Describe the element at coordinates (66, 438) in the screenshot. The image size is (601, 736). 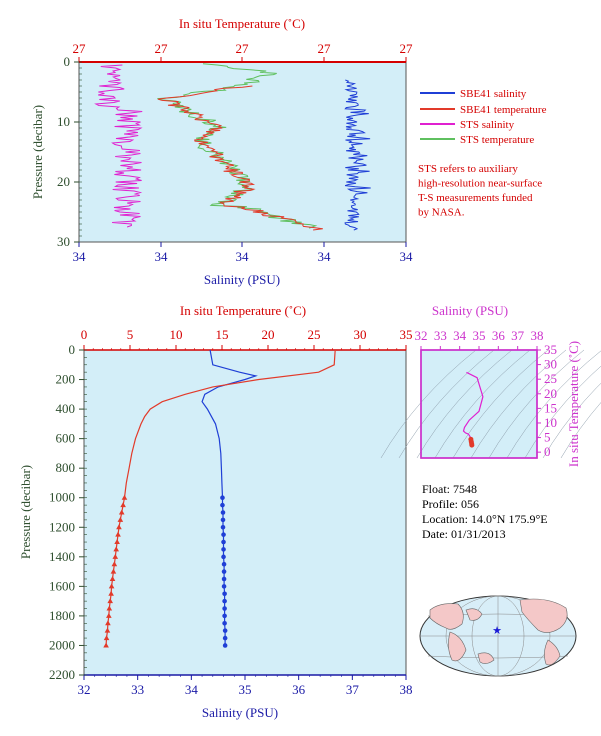
I see `main-pressure-tick-label: 600` at that location.